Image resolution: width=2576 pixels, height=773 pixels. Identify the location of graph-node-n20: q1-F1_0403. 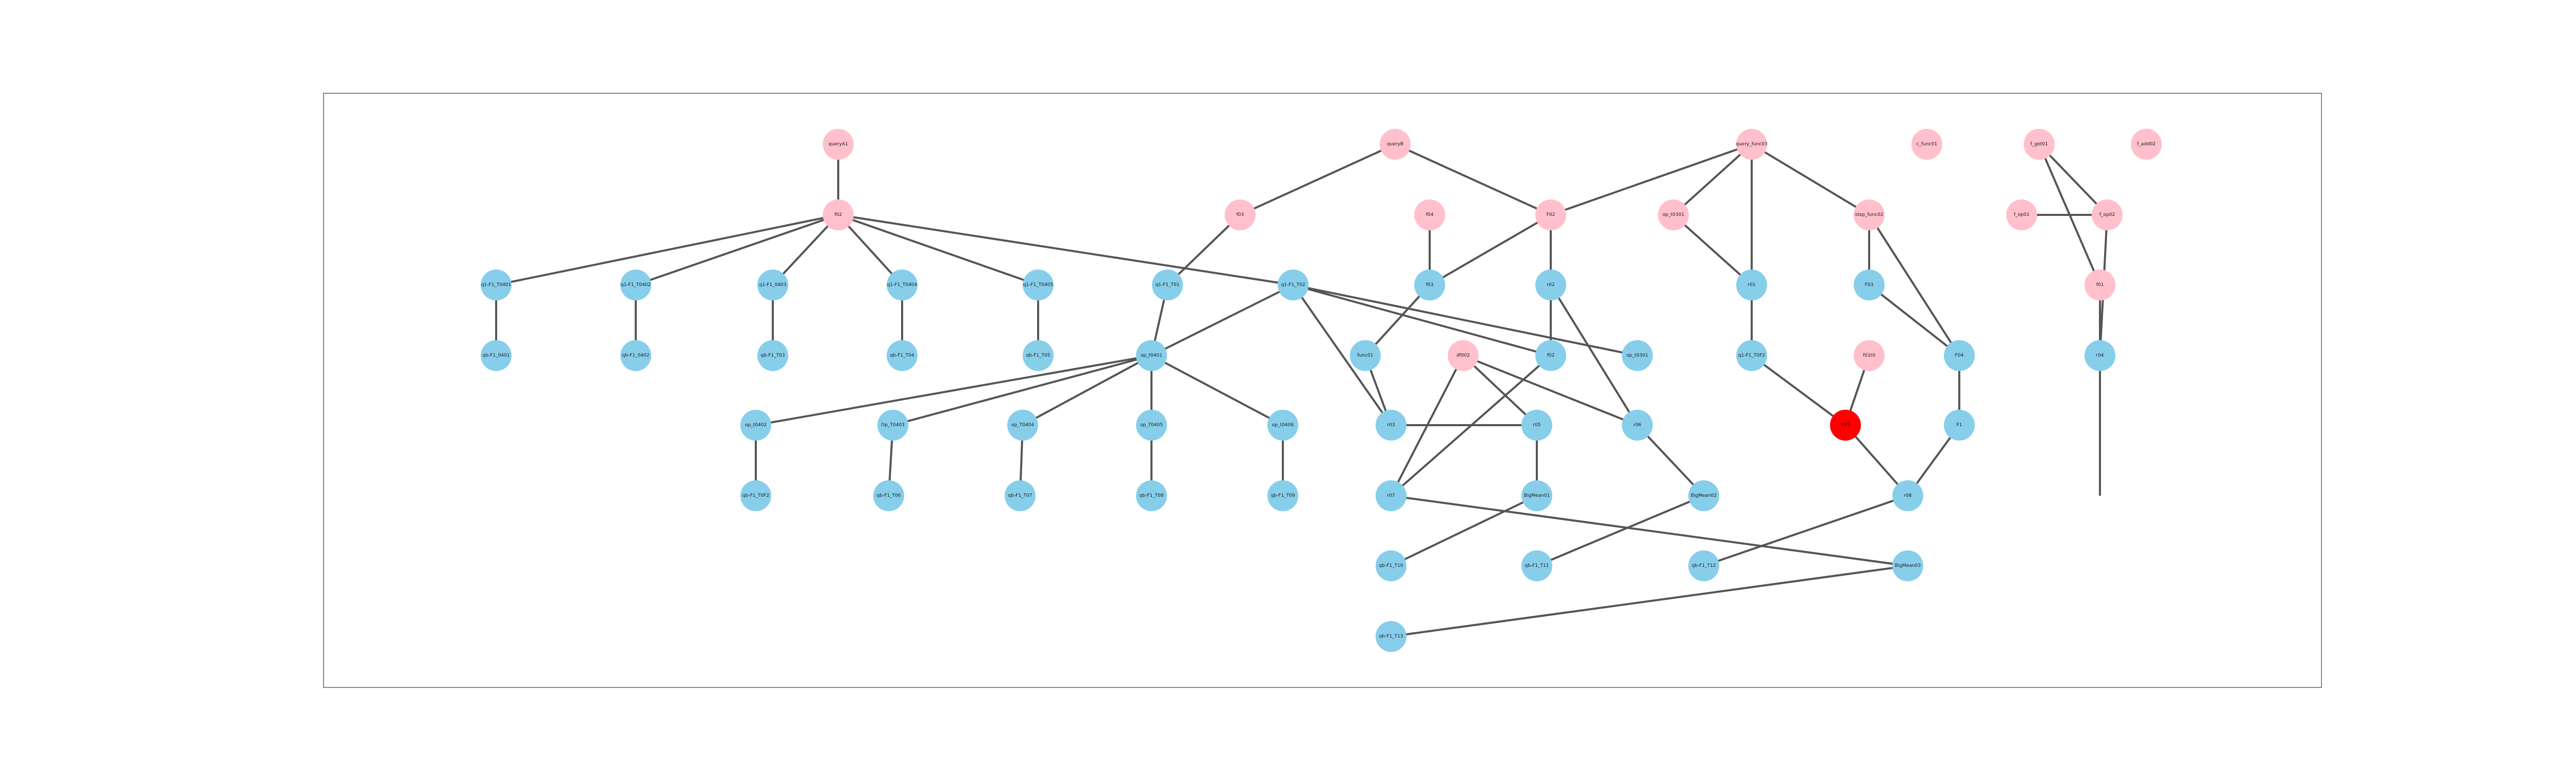
(772, 285).